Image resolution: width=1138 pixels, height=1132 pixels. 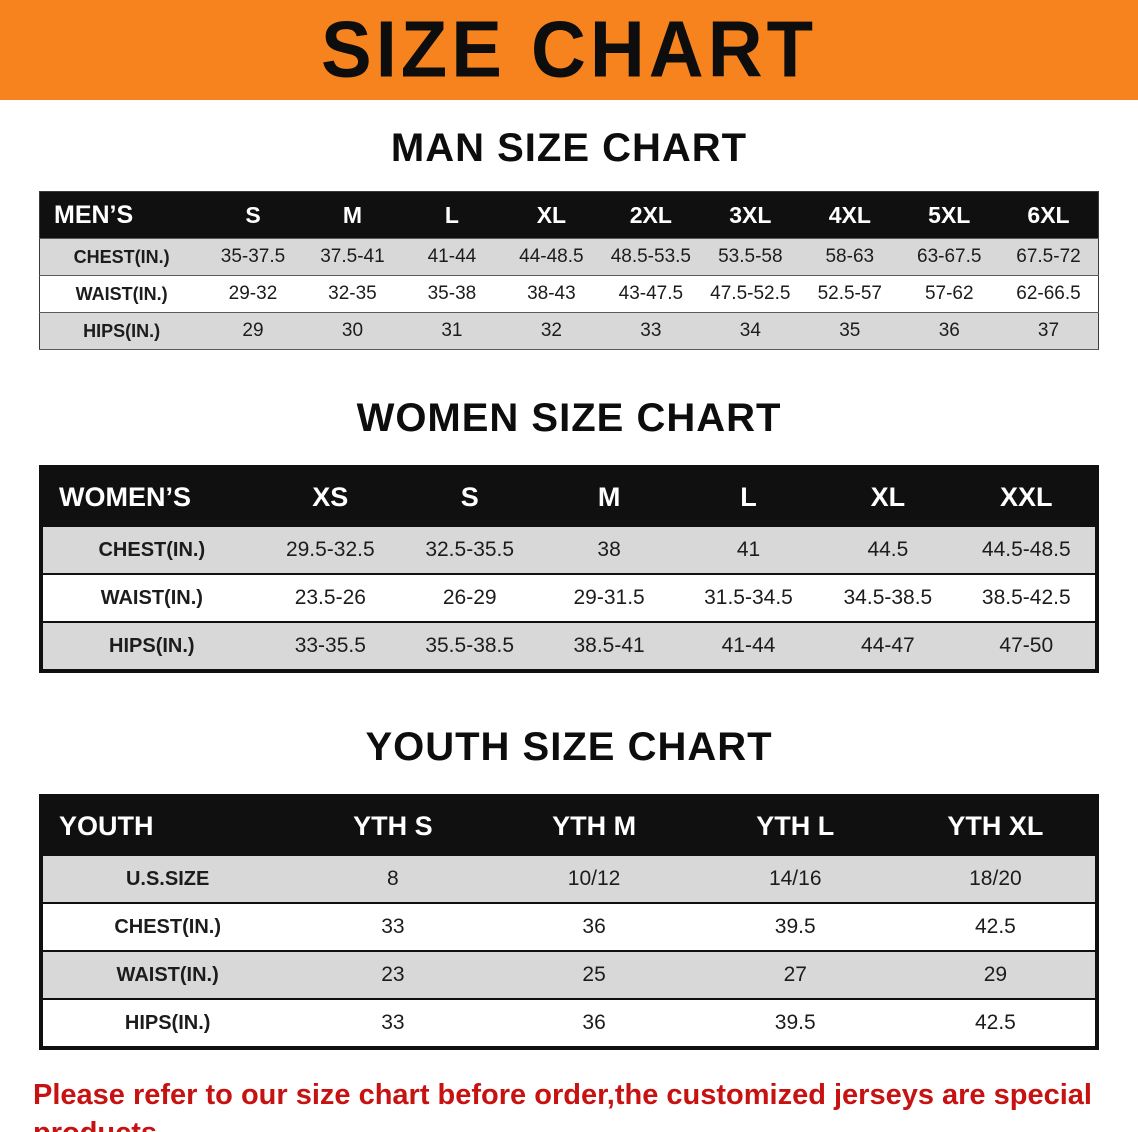 What do you see at coordinates (888, 645) in the screenshot?
I see `cell-value: 44-47` at bounding box center [888, 645].